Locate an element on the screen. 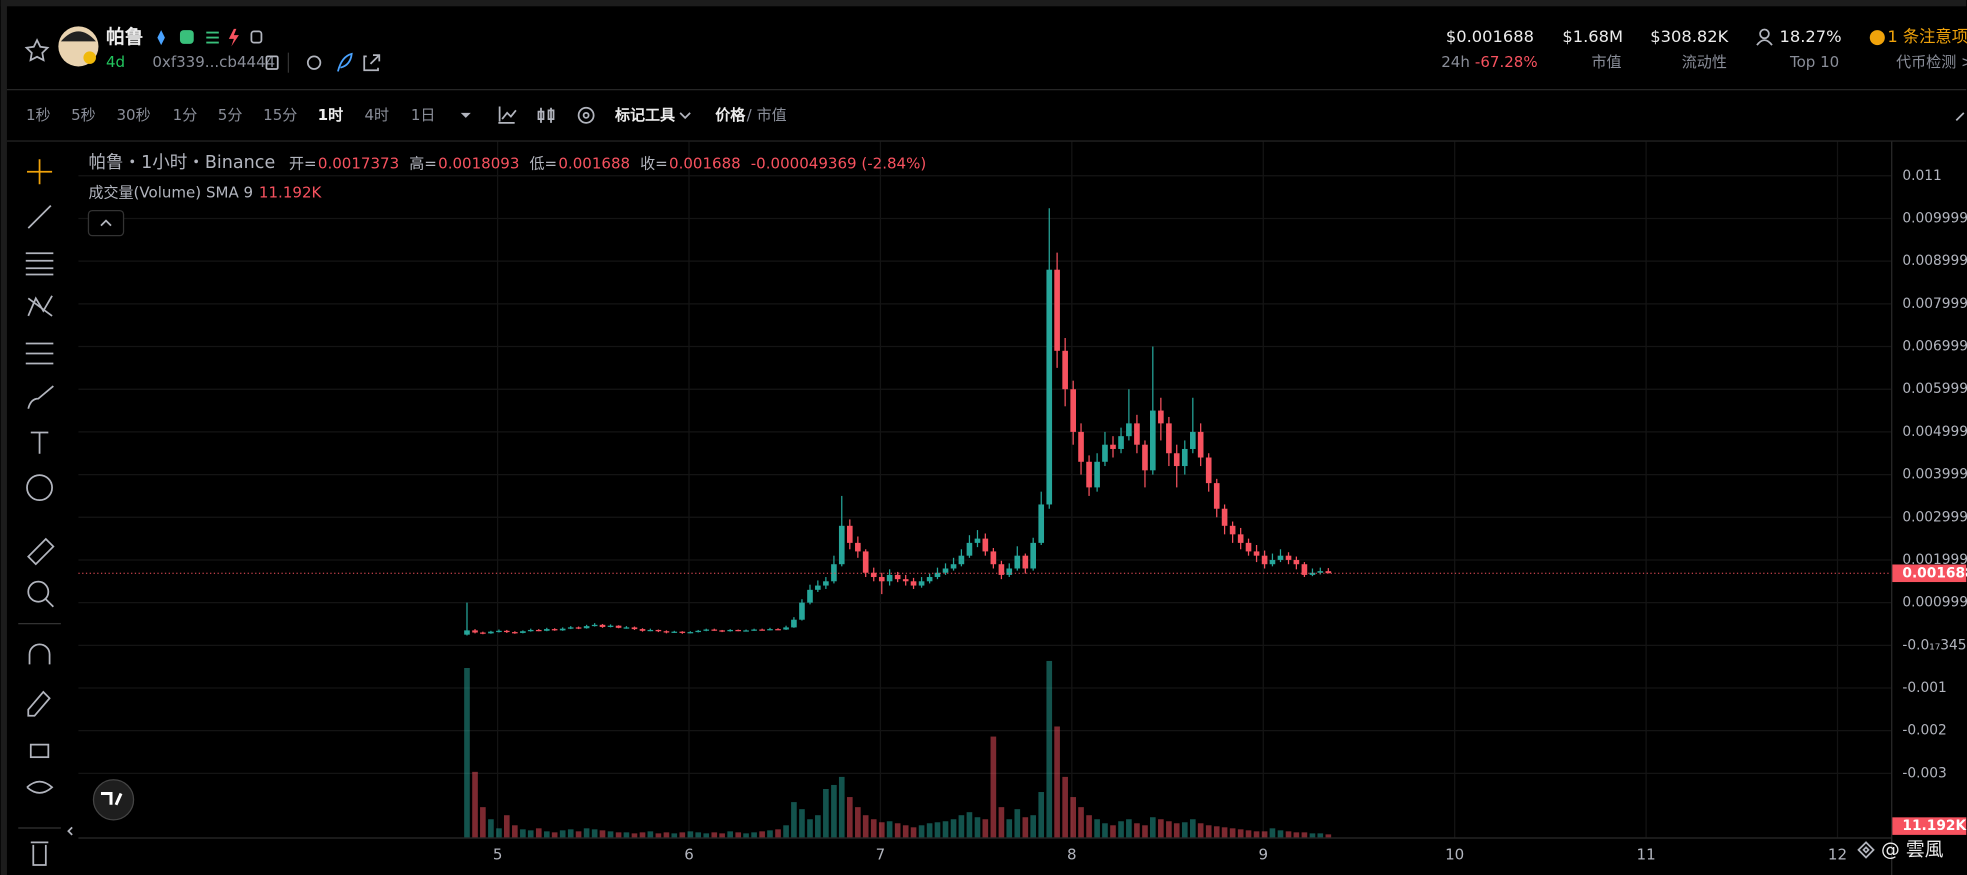 This screenshot has height=875, width=1967. token-check-link: 代币检测 > is located at coordinates (1931, 62).